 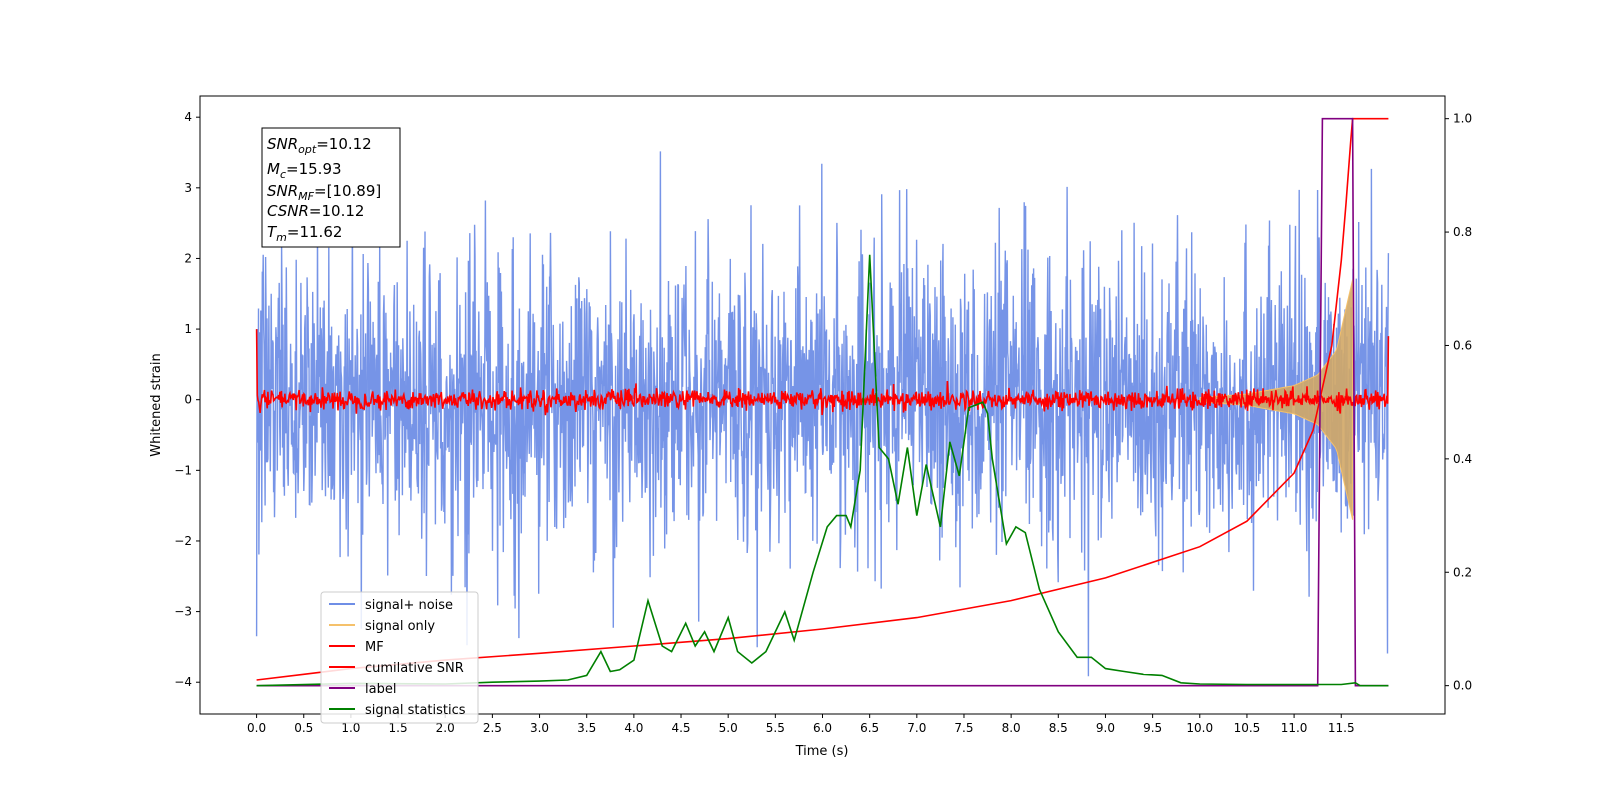 I want to click on x-tick-label: 3.5, so click(x=586, y=728).